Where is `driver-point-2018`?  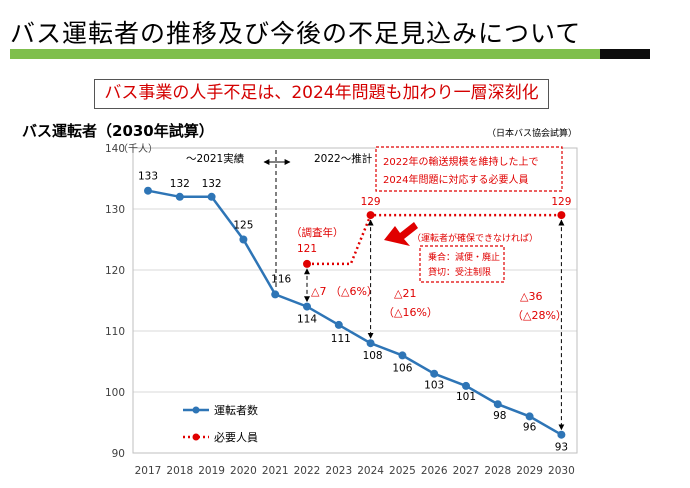
driver-point-2018 is located at coordinates (179, 196).